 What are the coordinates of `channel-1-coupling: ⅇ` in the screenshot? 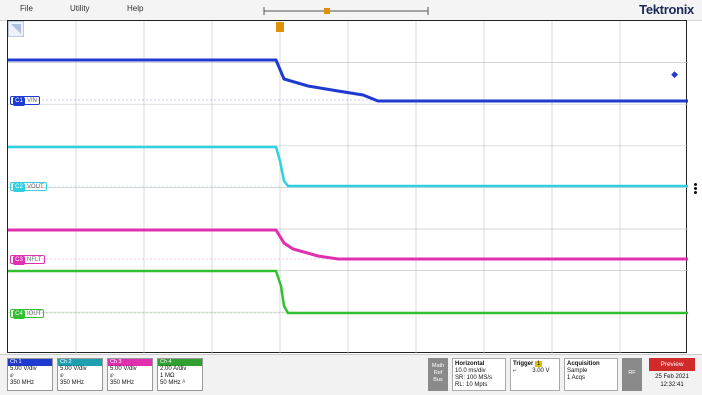 It's located at (12, 376).